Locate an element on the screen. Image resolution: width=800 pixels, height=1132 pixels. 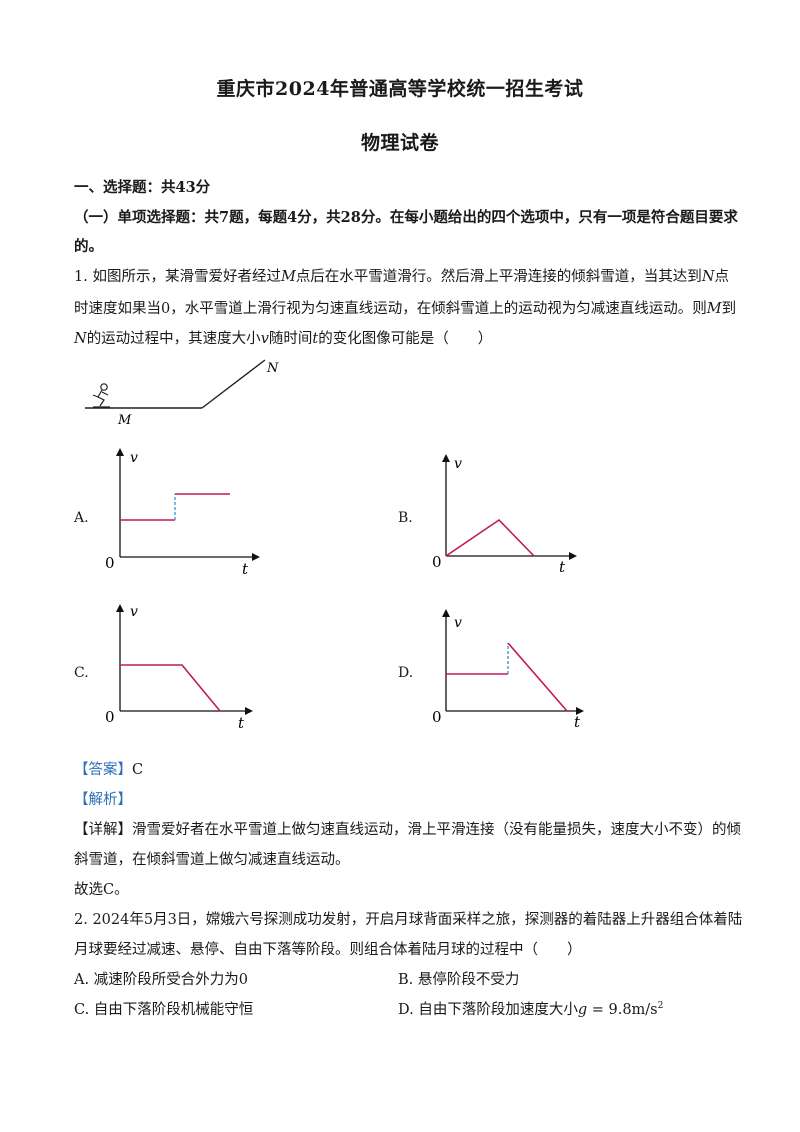
q2-line-2: 月球要经过减速、悬停、自由下落等阶段。则组合体着陆月球的过程中（ ） is located at coordinates (328, 950).